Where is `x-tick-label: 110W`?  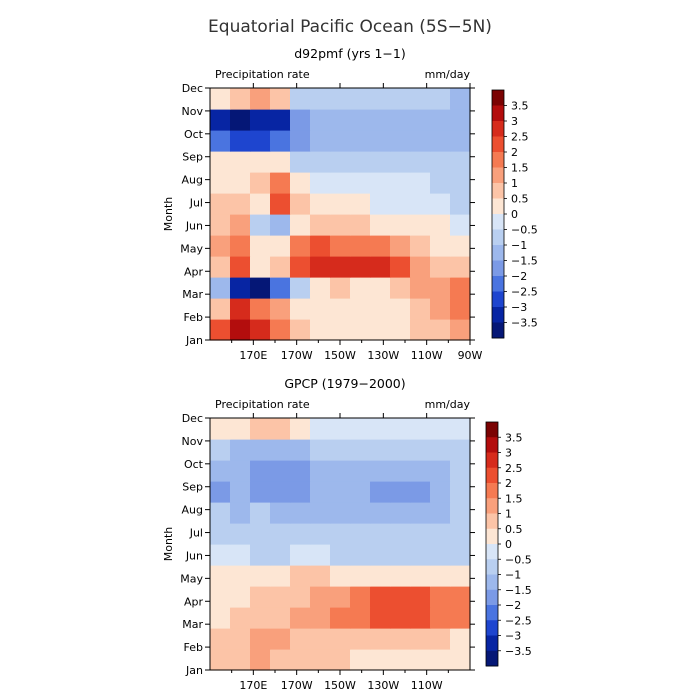 x-tick-label: 110W is located at coordinates (427, 685).